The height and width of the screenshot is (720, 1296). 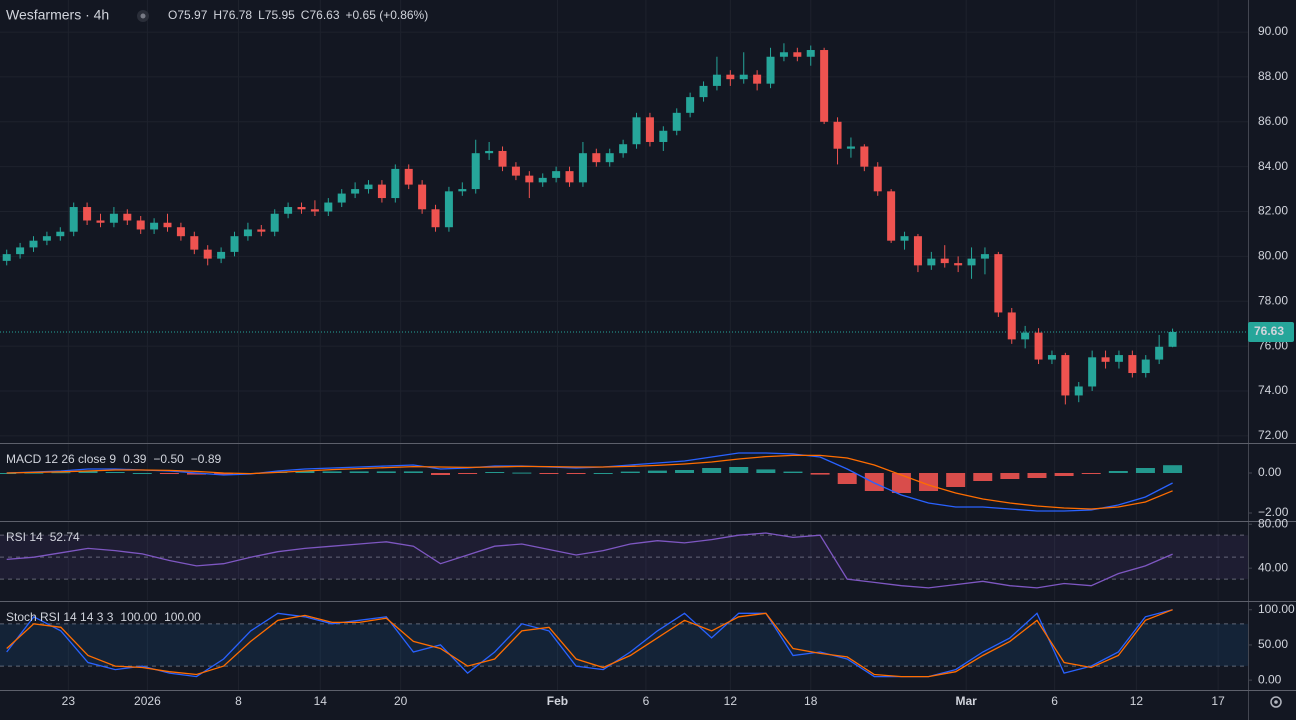 What do you see at coordinates (1273, 567) in the screenshot?
I see `y-tick-label: 40.00` at bounding box center [1273, 567].